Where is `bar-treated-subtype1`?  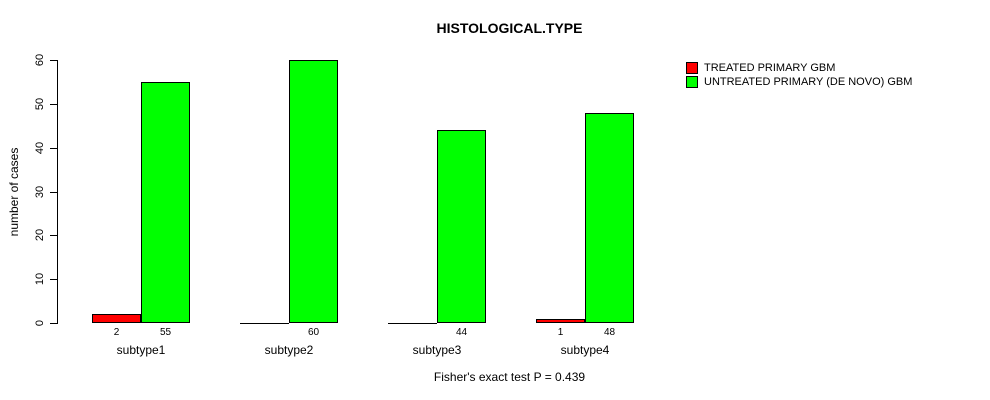
bar-treated-subtype1 is located at coordinates (116, 318).